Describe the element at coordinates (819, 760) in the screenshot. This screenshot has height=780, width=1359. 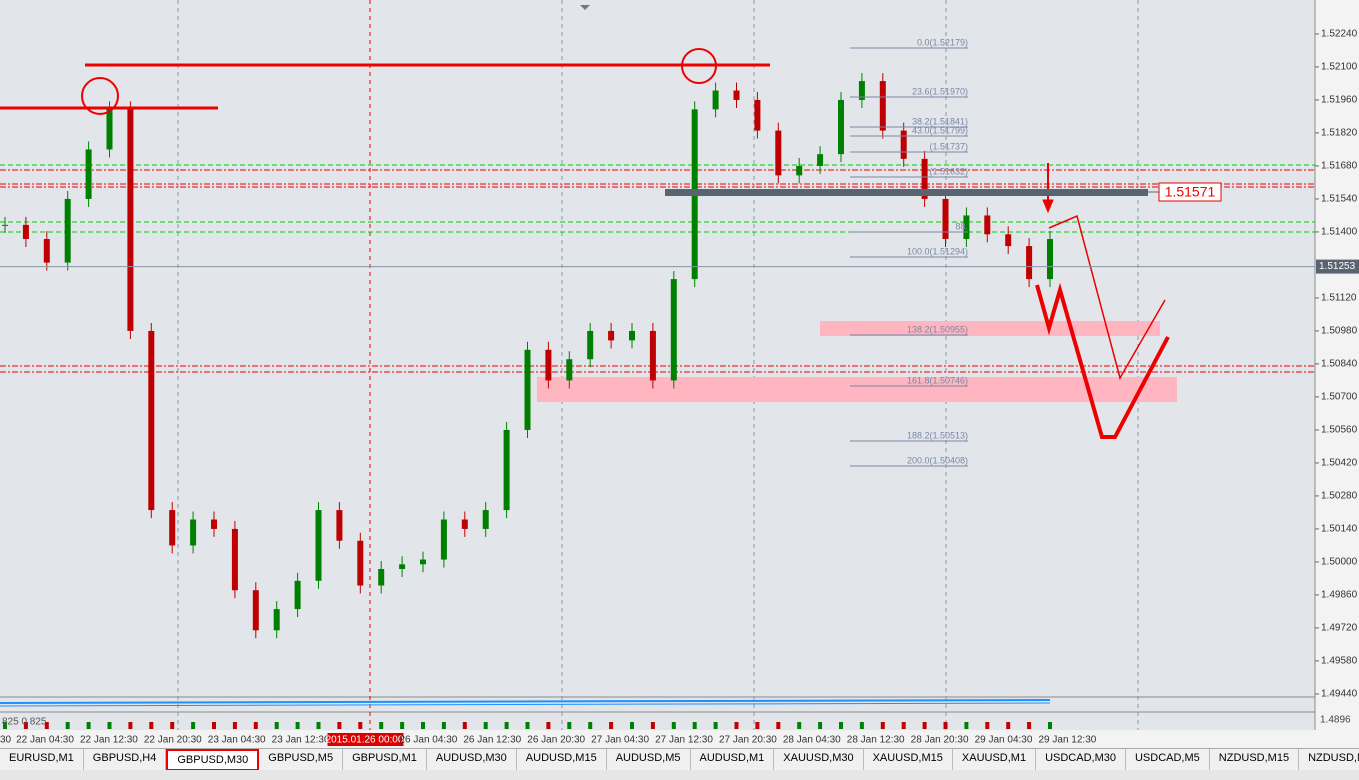
I see `symbol-tab: XAUUSD,M30` at that location.